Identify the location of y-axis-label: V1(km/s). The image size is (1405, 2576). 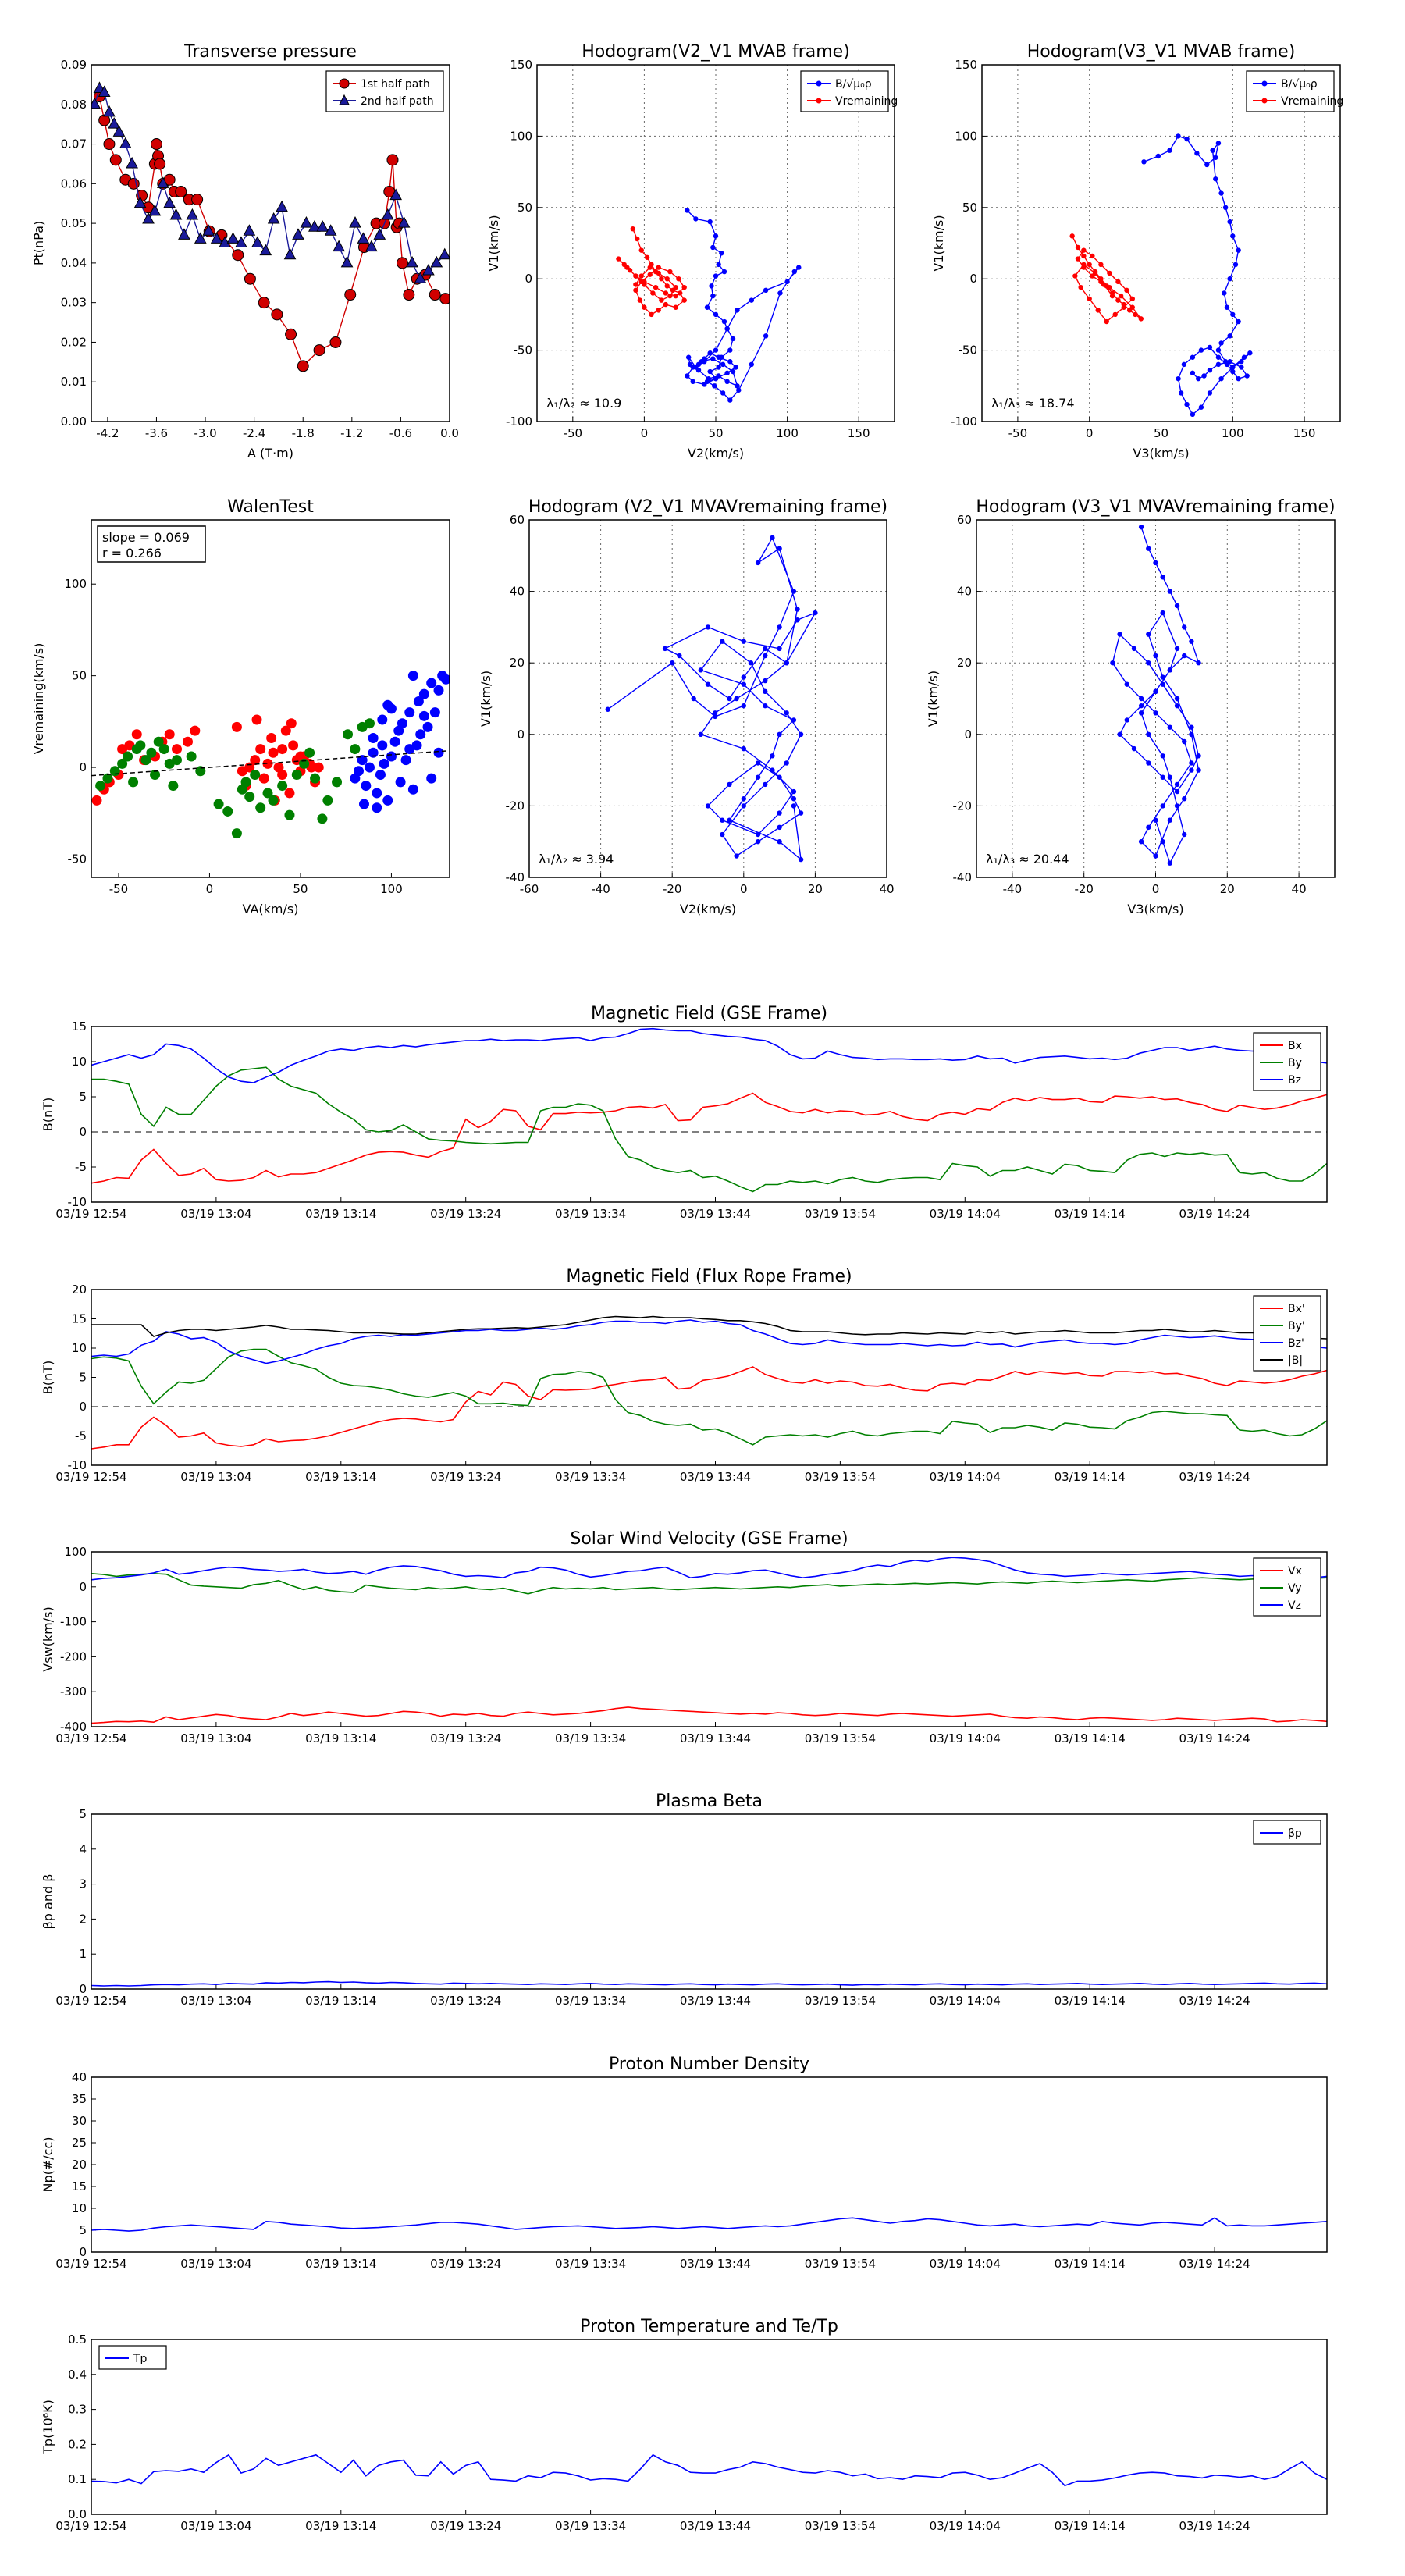
(485, 699).